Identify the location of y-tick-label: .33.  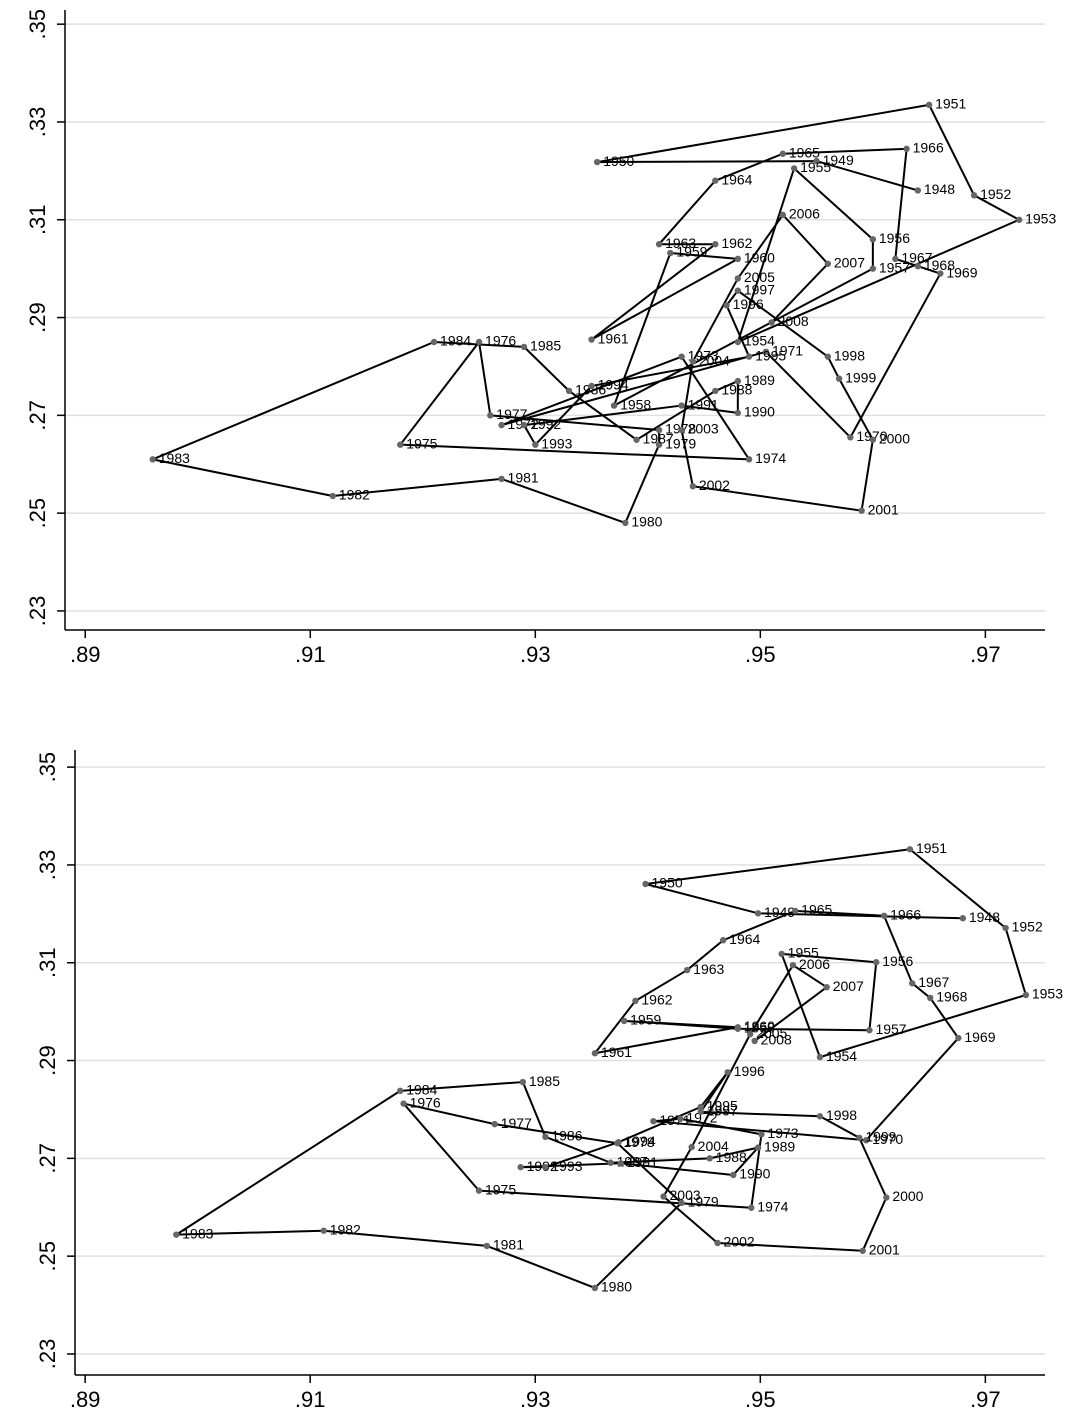
(47, 865).